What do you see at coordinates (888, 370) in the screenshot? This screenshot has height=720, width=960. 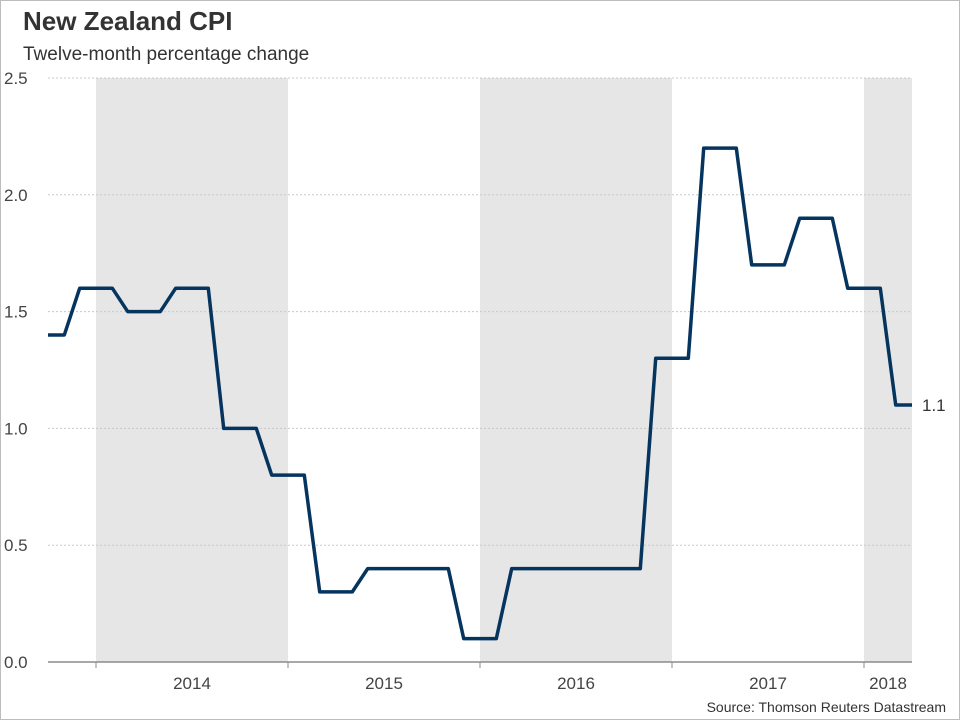 I see `year-band-2018` at bounding box center [888, 370].